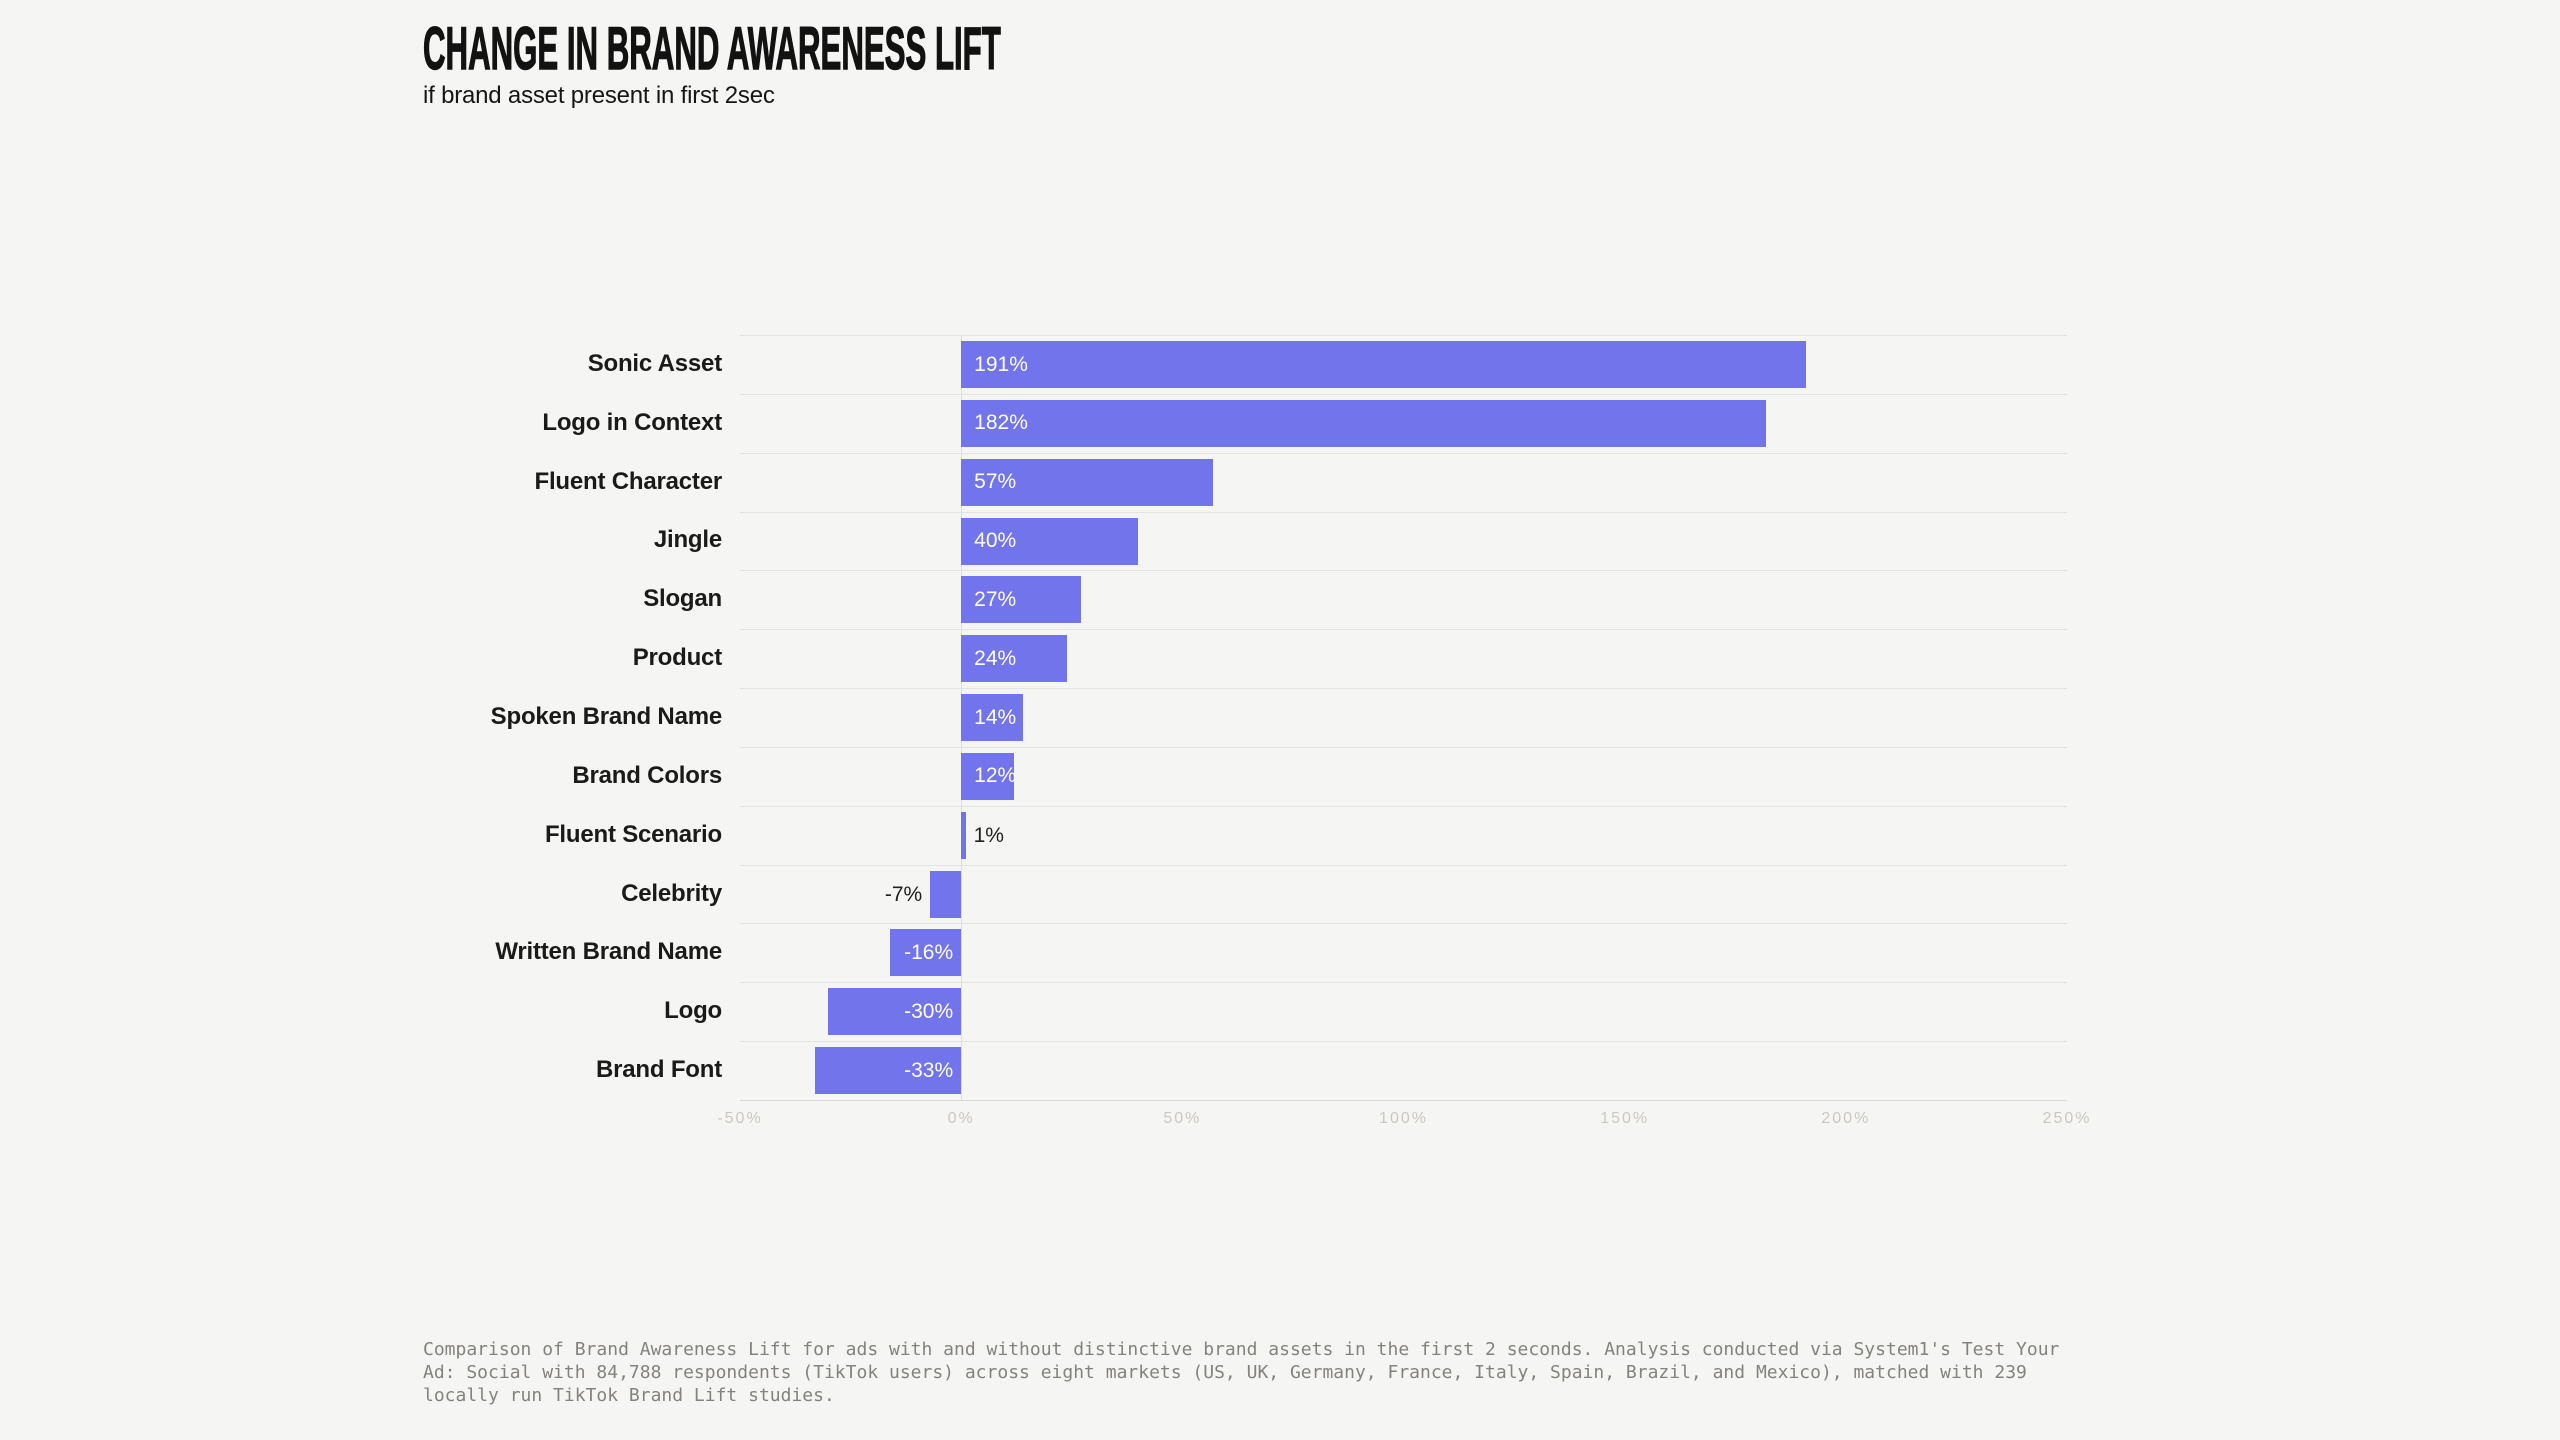 Image resolution: width=2560 pixels, height=1440 pixels. I want to click on x-tick-label: 150%, so click(1625, 1118).